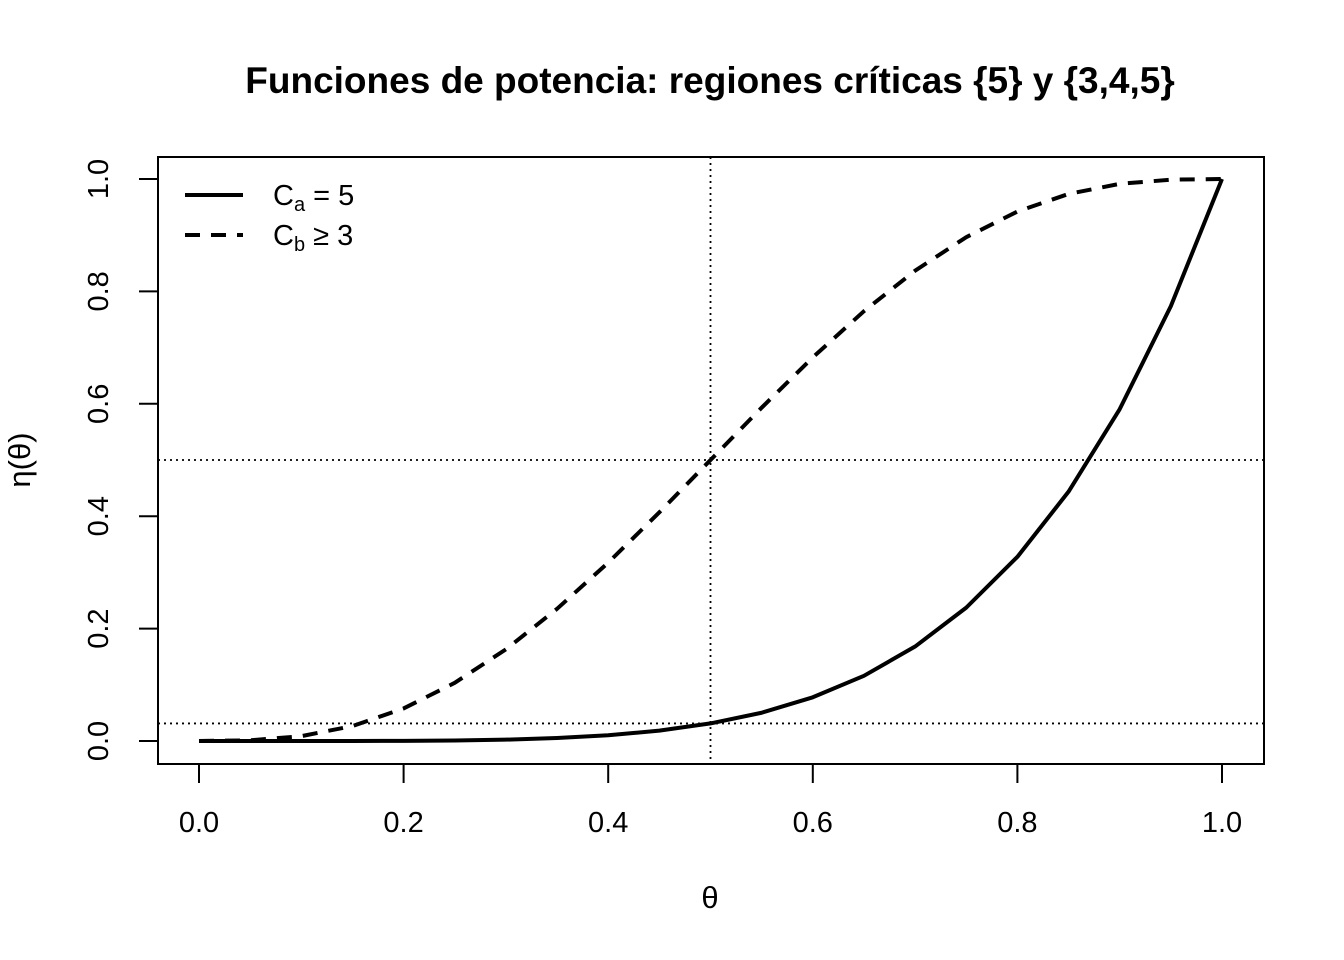 This screenshot has height=960, width=1344. What do you see at coordinates (99, 179) in the screenshot?
I see `y-tick-label-5: 1.0` at bounding box center [99, 179].